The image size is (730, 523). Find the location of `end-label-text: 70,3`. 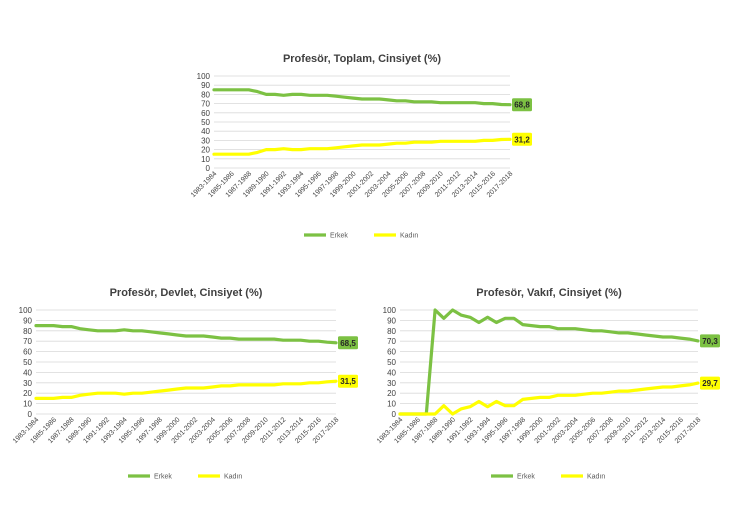

end-label-text: 70,3 is located at coordinates (710, 341).